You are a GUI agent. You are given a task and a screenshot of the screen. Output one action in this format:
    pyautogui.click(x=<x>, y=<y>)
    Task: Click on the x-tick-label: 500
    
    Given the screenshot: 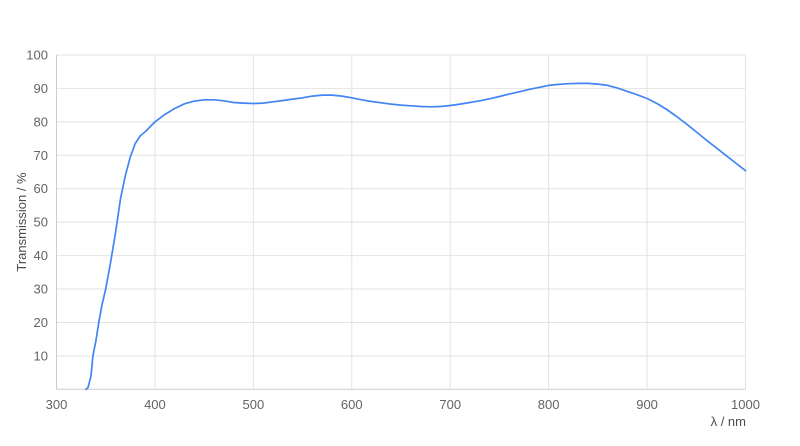 What is the action you would take?
    pyautogui.click(x=254, y=404)
    